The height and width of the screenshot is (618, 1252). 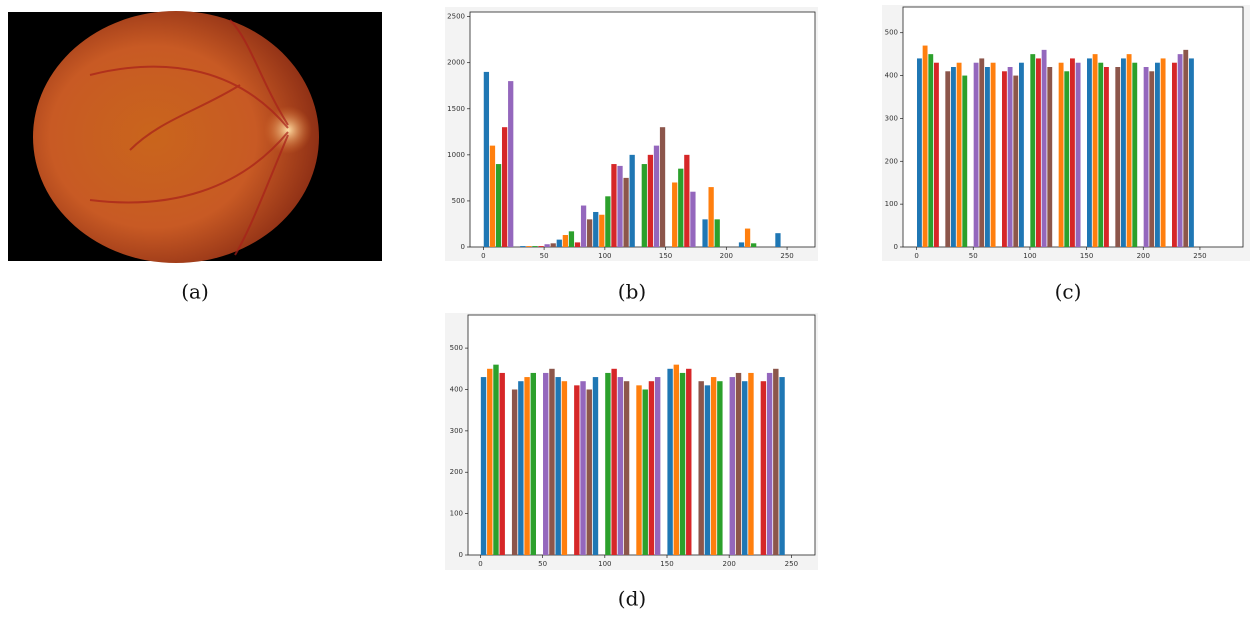 What do you see at coordinates (891, 204) in the screenshot?
I see `y-tick-label: 100` at bounding box center [891, 204].